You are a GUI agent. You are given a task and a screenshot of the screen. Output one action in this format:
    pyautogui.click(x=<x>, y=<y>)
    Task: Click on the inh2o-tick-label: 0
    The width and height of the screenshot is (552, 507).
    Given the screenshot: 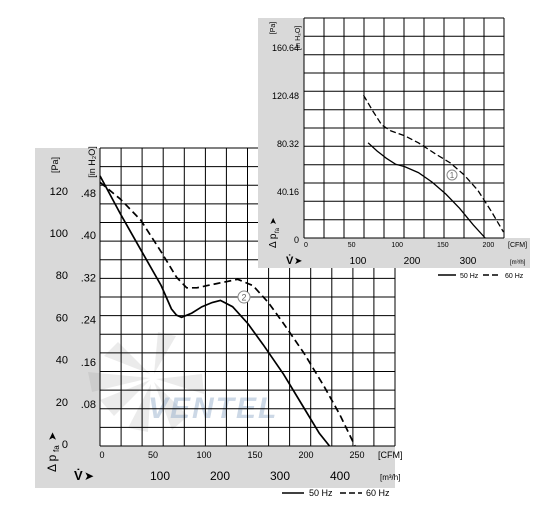 What is the action you would take?
    pyautogui.click(x=296, y=240)
    